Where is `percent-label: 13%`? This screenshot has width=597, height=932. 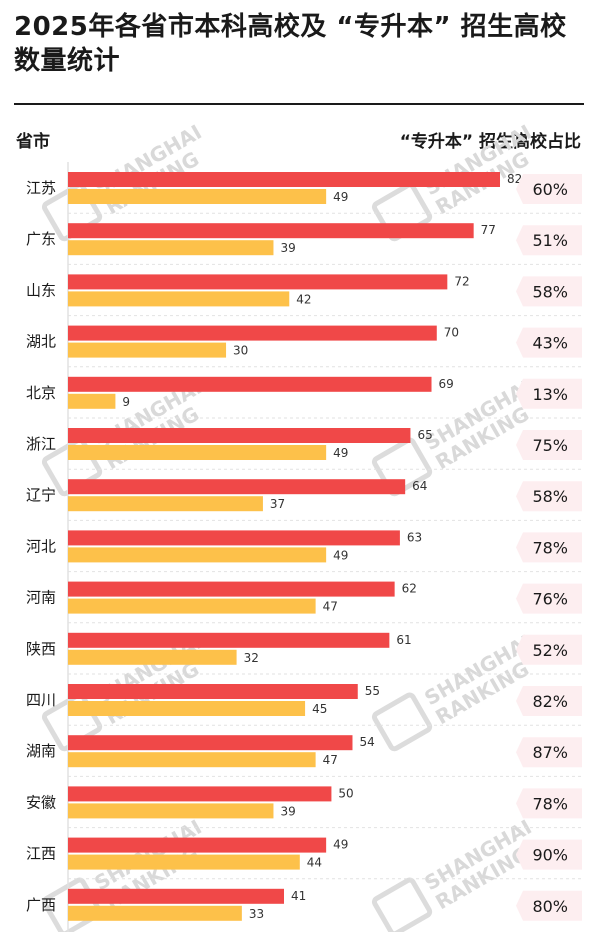 percent-label: 13% is located at coordinates (550, 394).